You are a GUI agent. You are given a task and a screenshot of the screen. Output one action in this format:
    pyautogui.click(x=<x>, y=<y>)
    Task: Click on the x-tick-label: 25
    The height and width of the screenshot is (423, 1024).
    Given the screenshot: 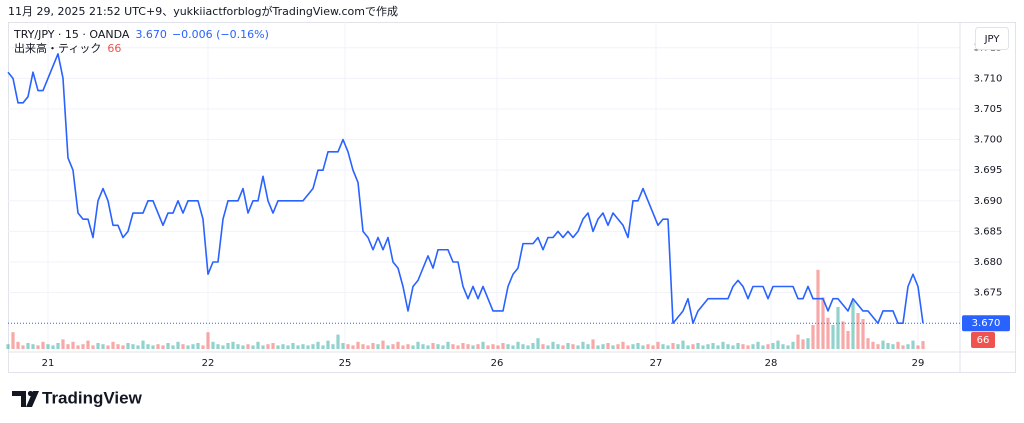 What is the action you would take?
    pyautogui.click(x=345, y=363)
    